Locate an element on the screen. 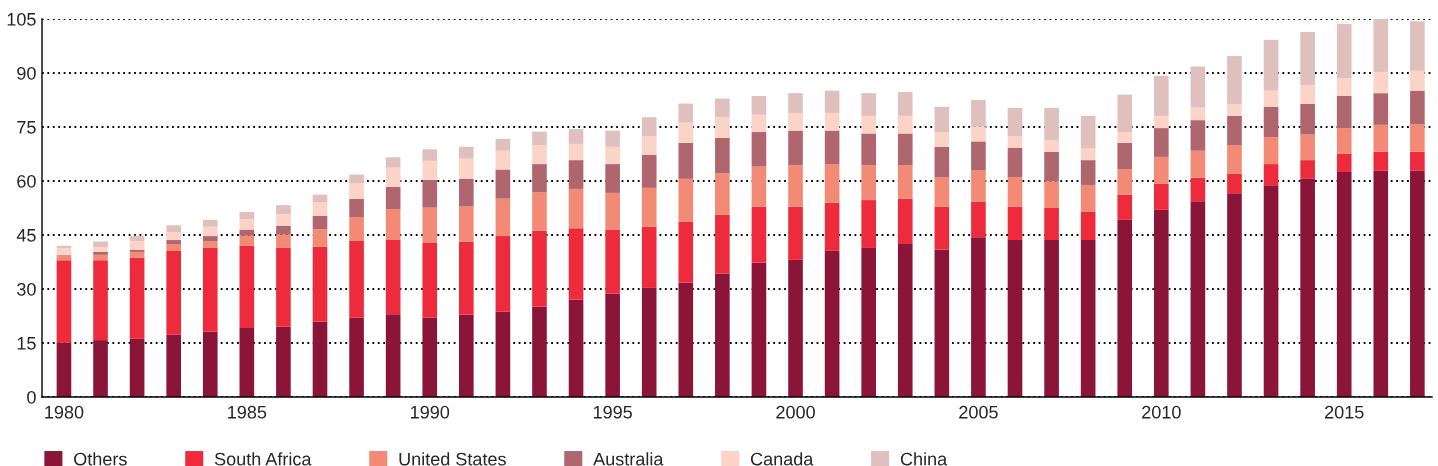  x-tick-label: 1985 is located at coordinates (247, 412).